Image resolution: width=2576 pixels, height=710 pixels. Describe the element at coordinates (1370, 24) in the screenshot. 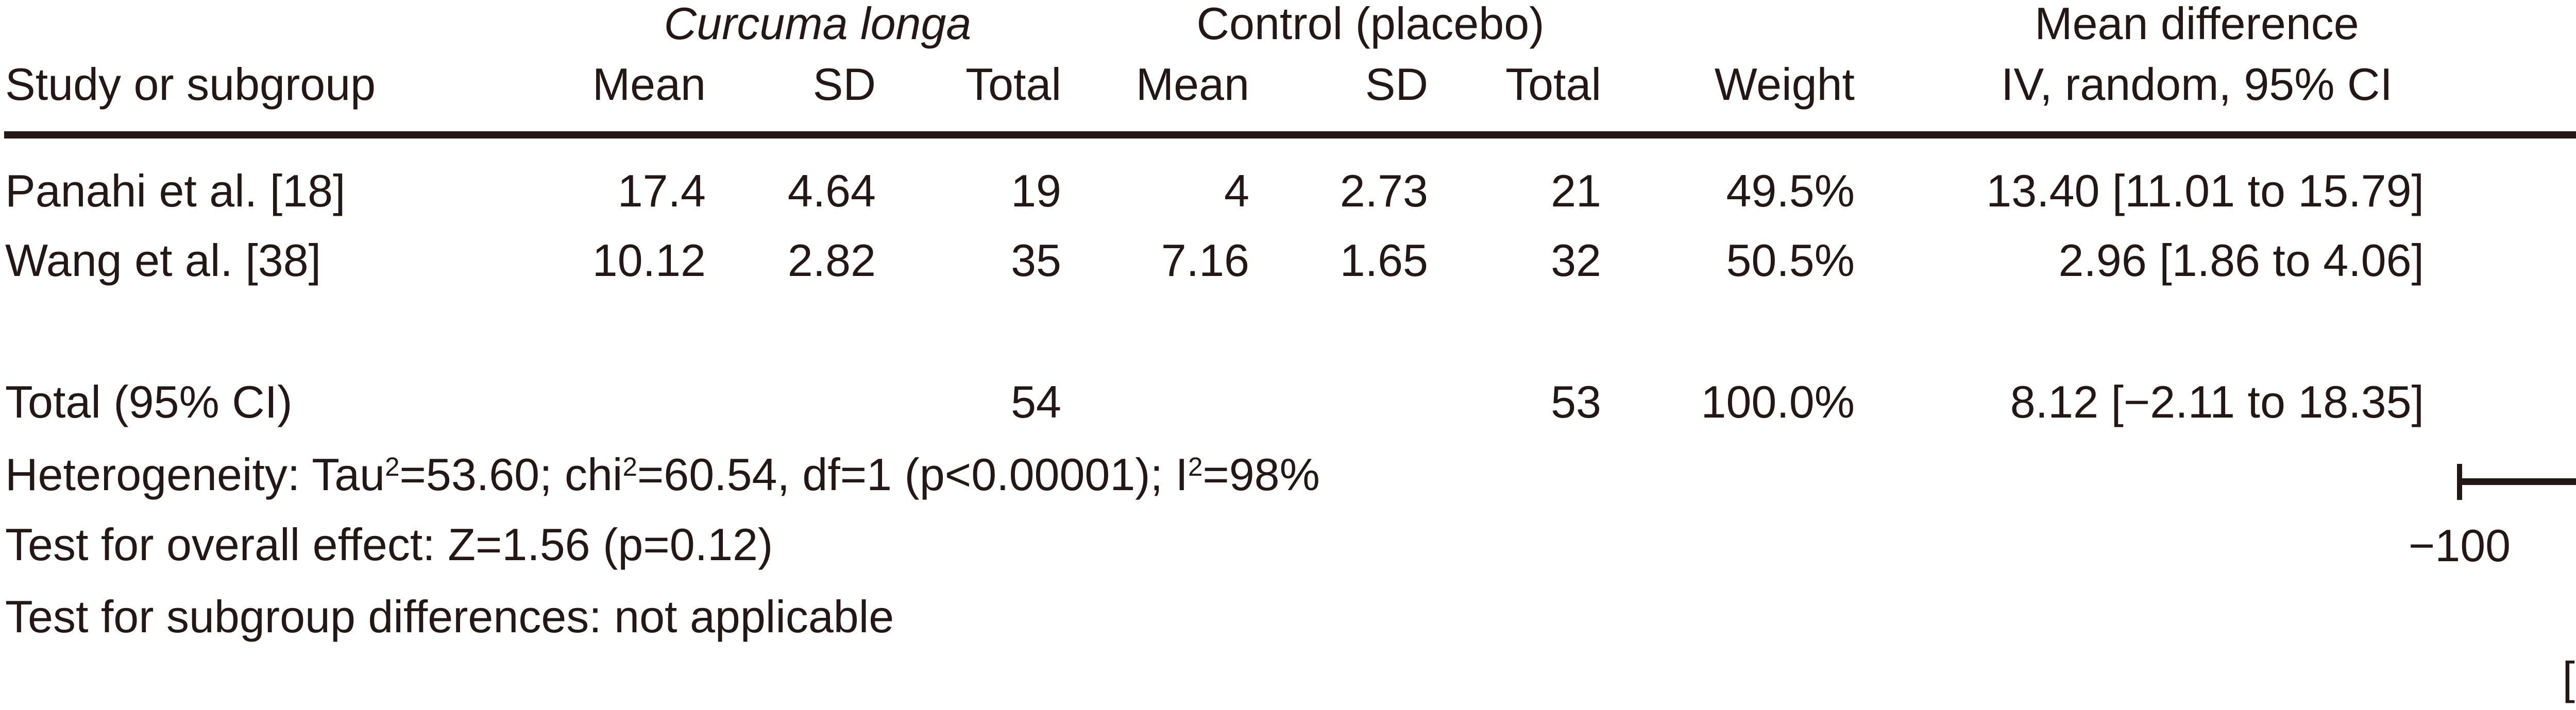

I see `control-group-header: Control (placebo)` at that location.